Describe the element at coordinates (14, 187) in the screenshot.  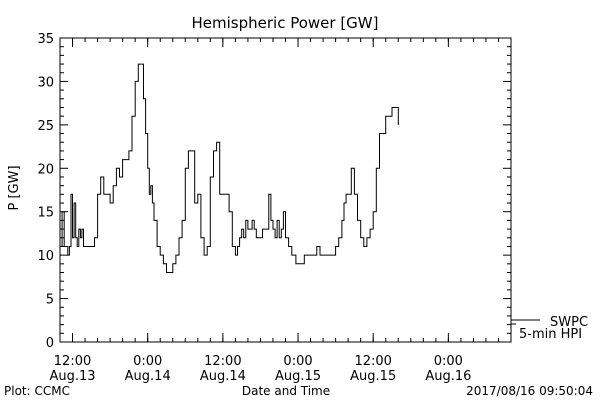
I see `y-axis-label: P [GW]` at that location.